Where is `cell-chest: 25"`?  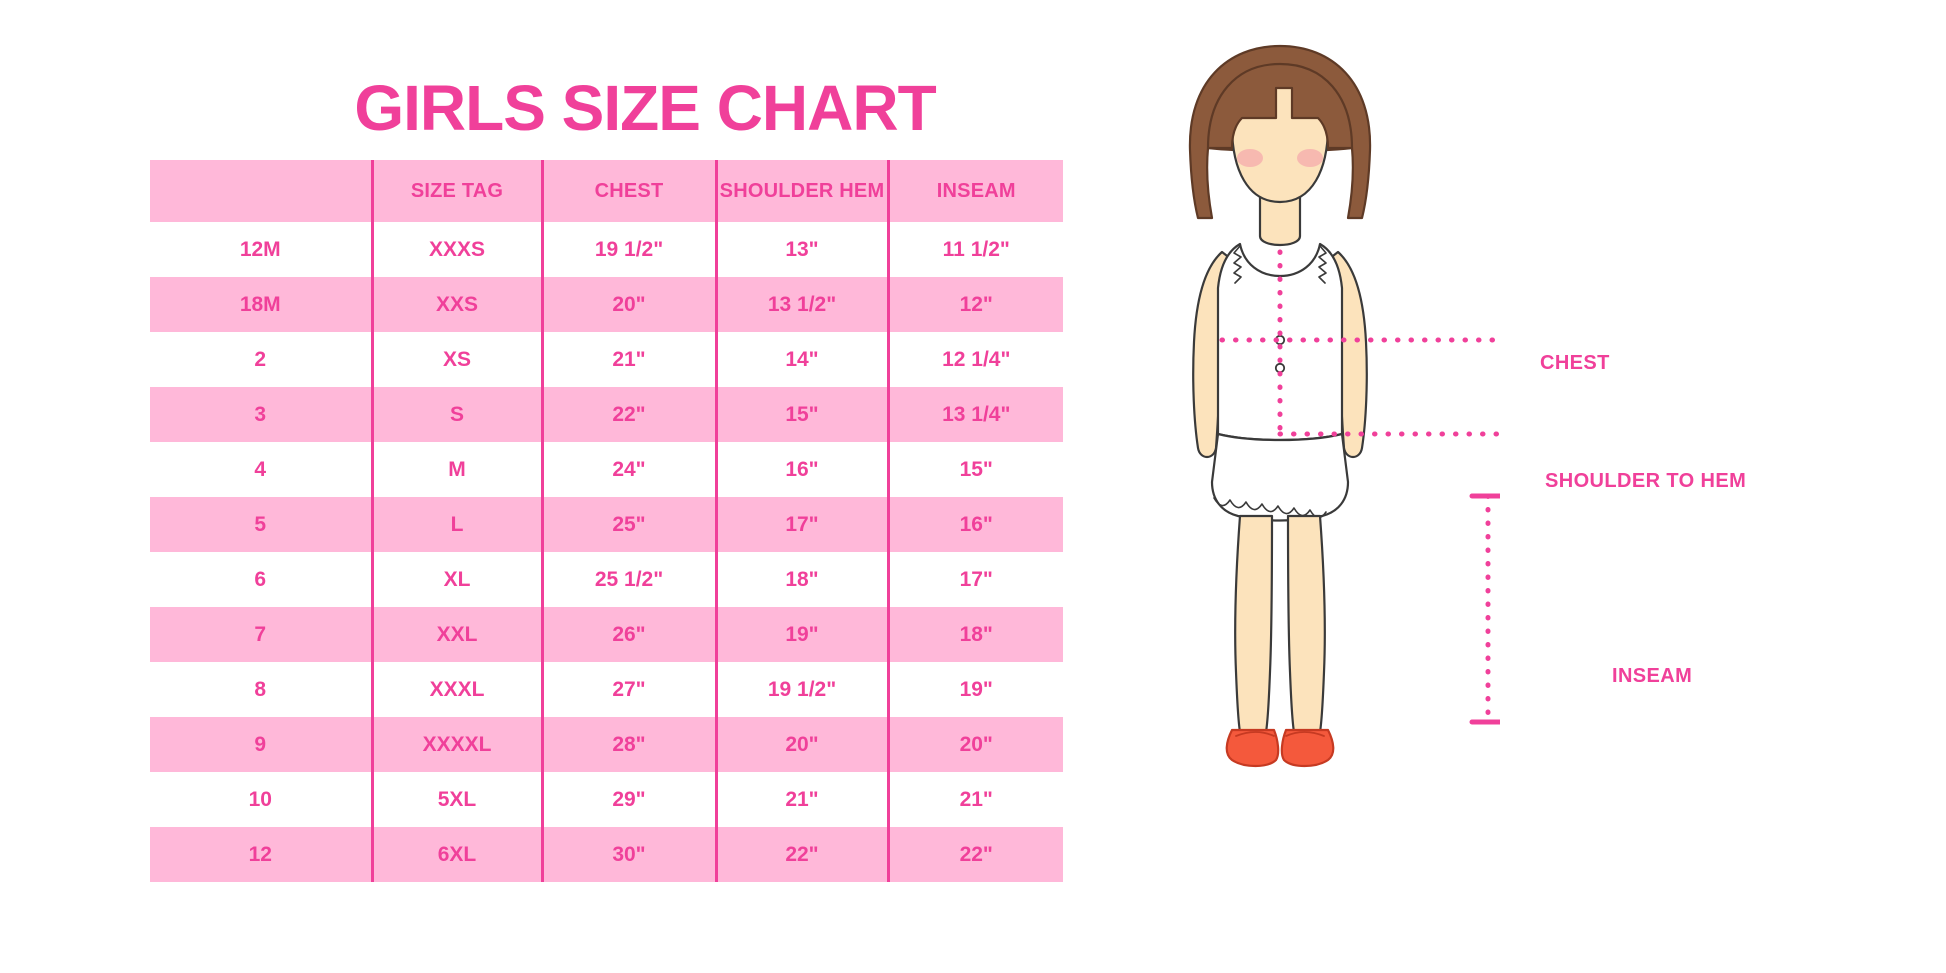 cell-chest: 25" is located at coordinates (628, 524).